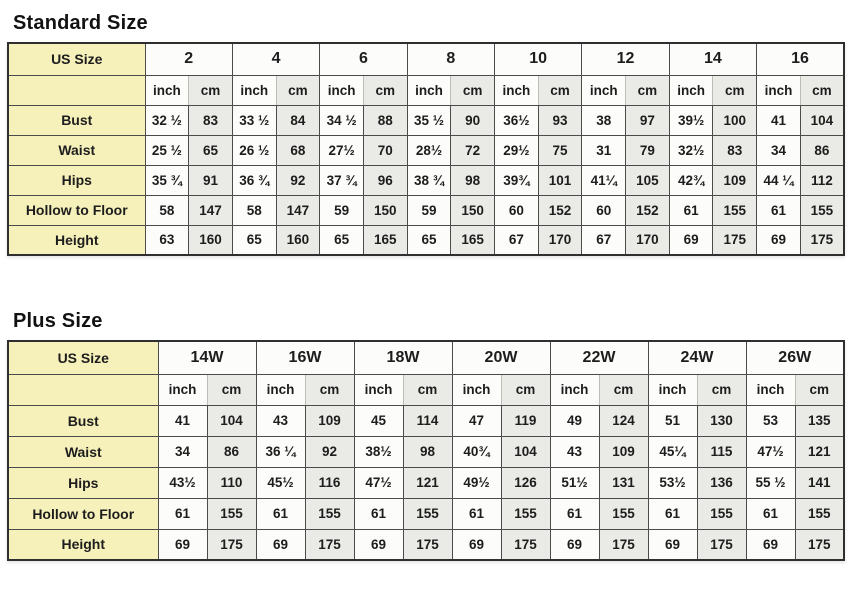  Describe the element at coordinates (672, 451) in the screenshot. I see `value-inch-cell: 45¼` at that location.